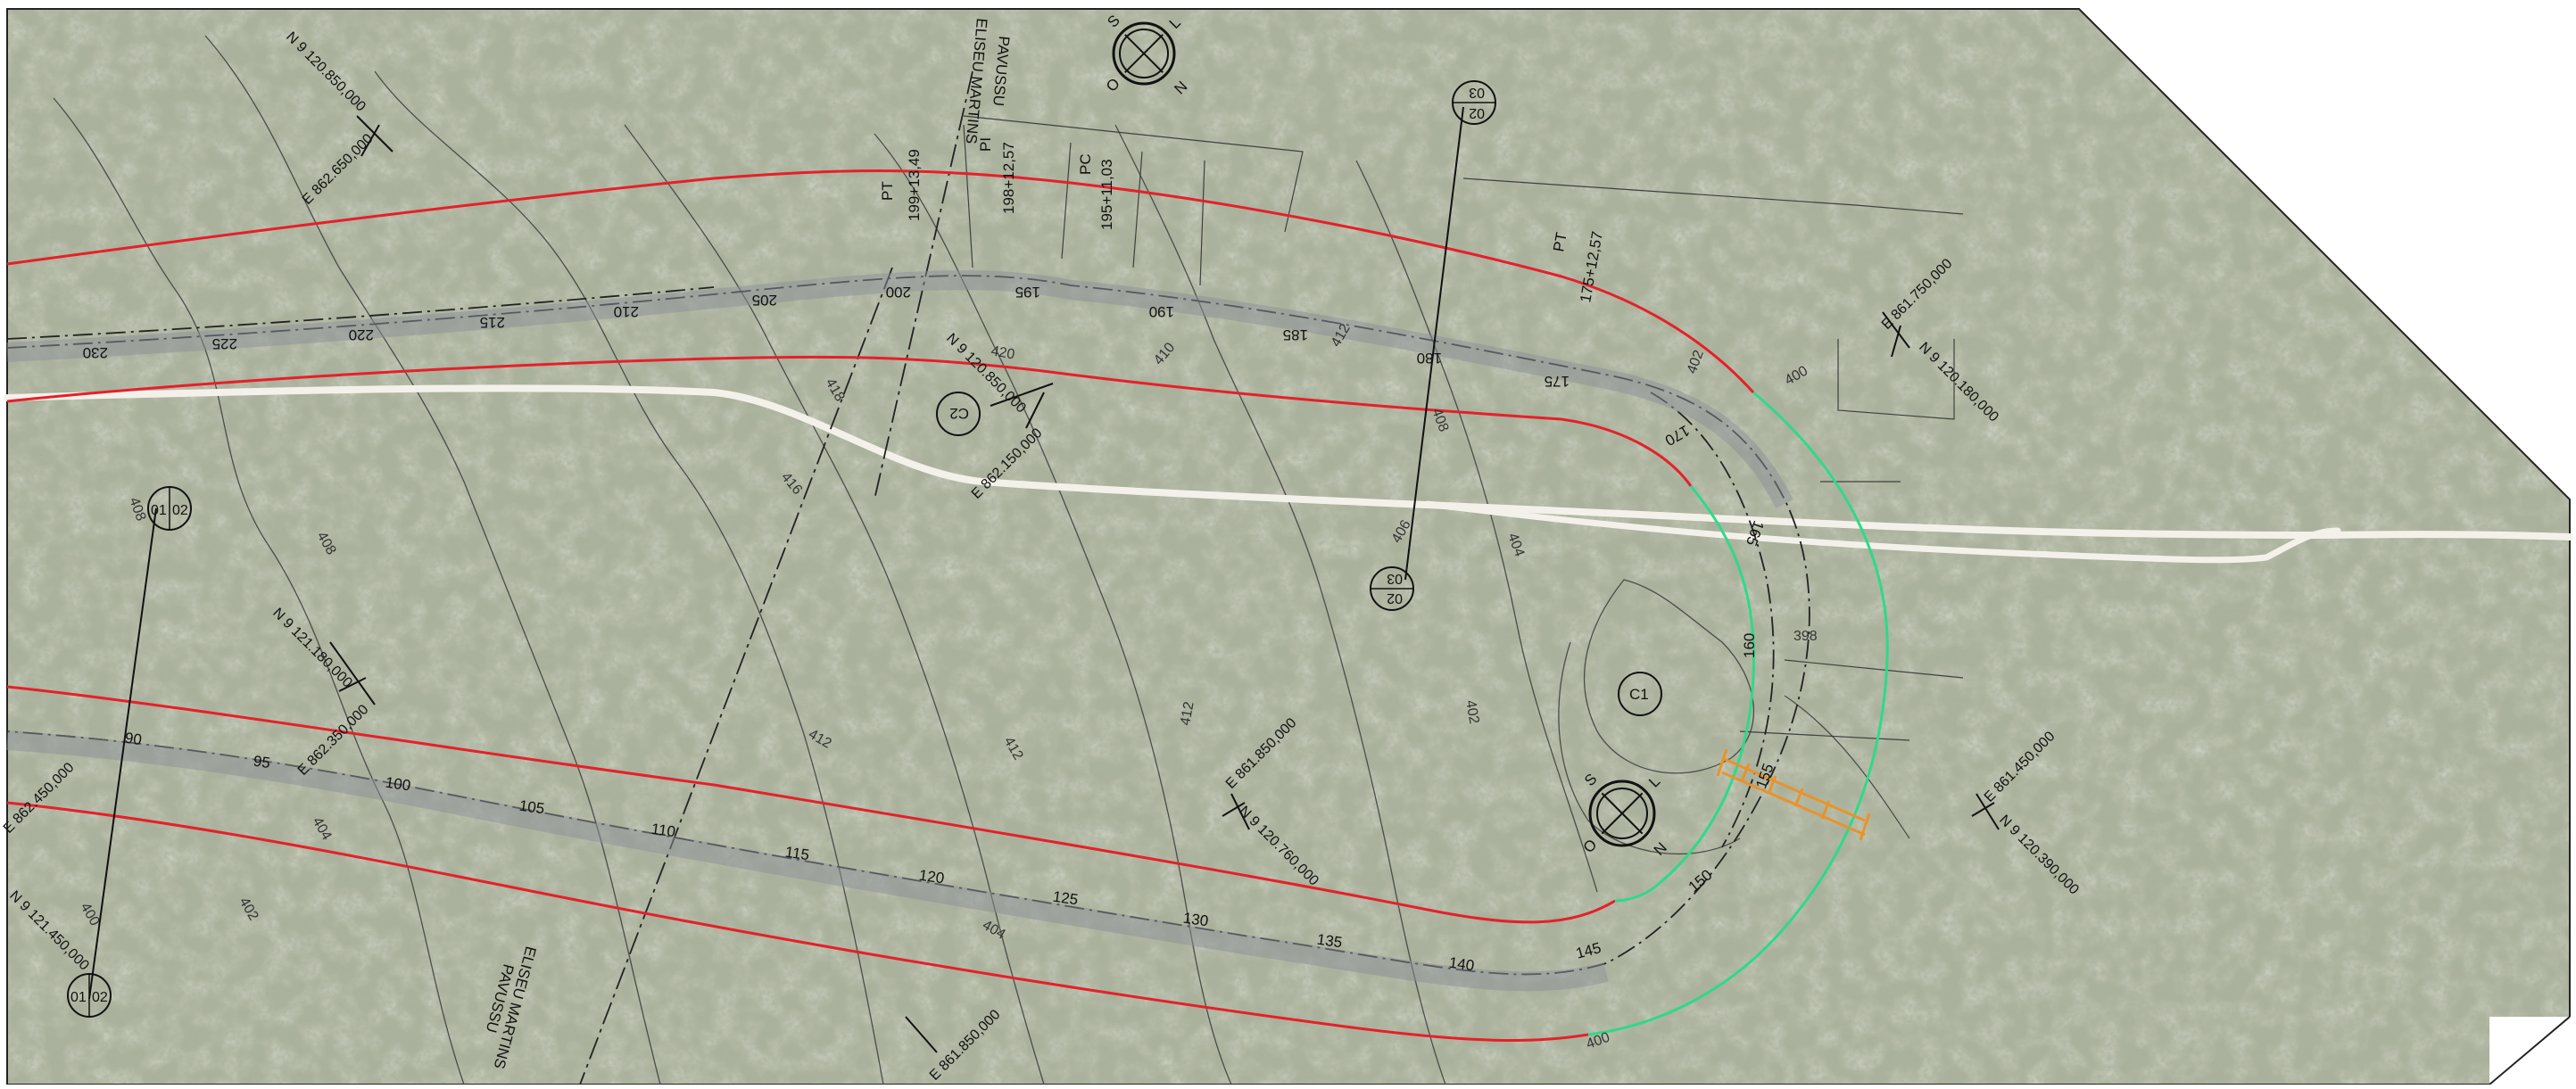 This screenshot has width=2576, height=1089. What do you see at coordinates (1395, 578) in the screenshot?
I see `pm-c2: 03` at bounding box center [1395, 578].